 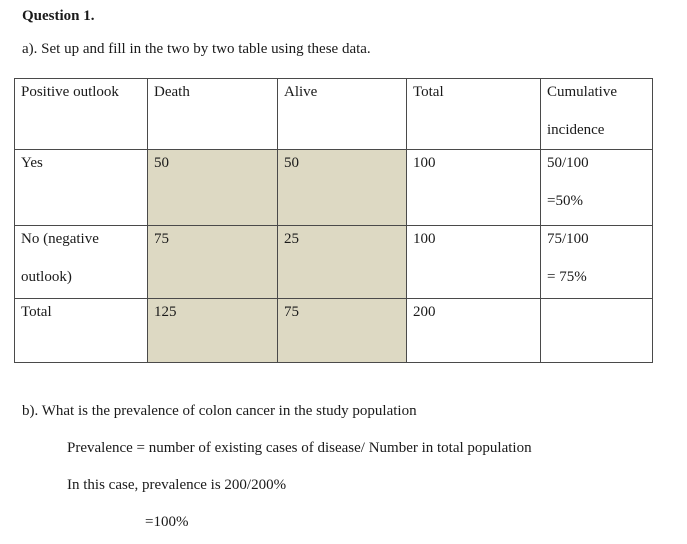 I want to click on header-cell-alive: Alive, so click(x=342, y=114).